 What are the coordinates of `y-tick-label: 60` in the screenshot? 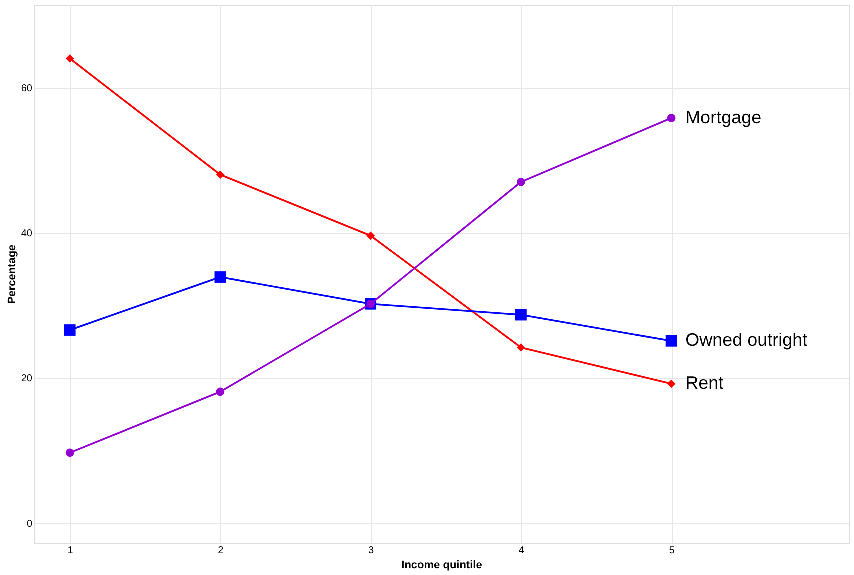 It's located at (27, 88).